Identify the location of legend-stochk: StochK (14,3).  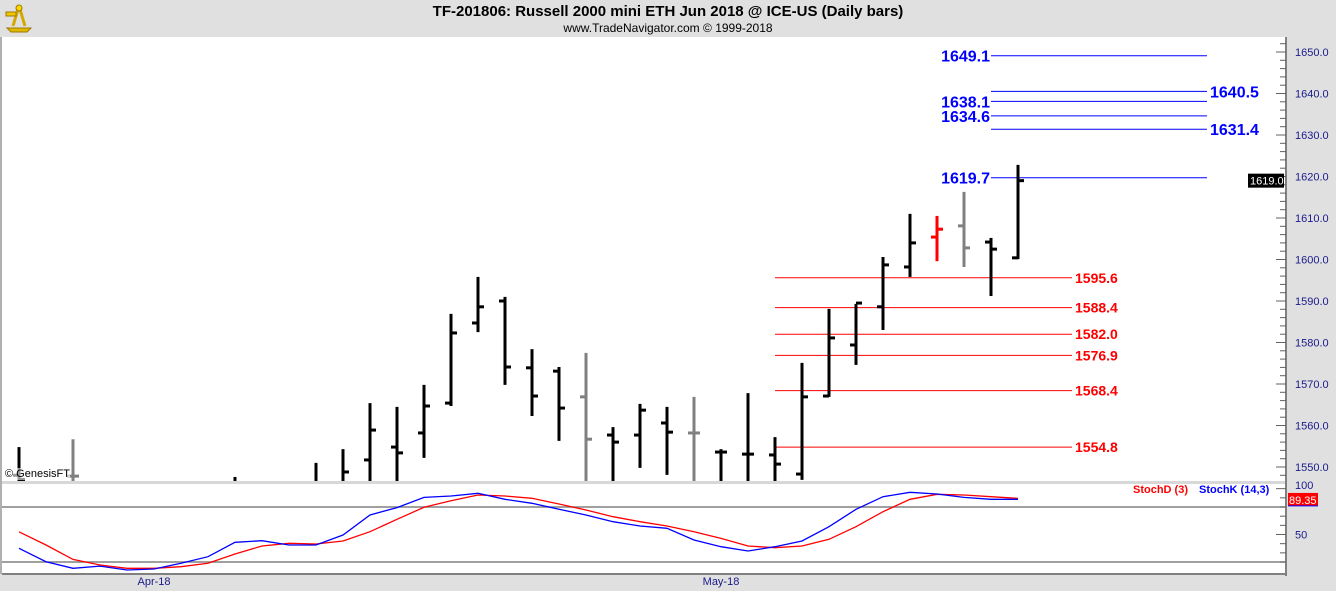
(1234, 490).